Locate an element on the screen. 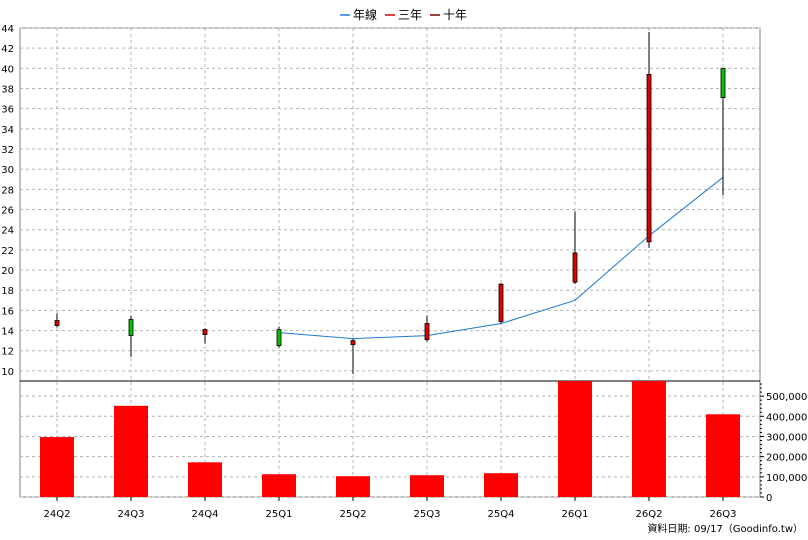 The image size is (808, 540). price-tick-label: 18 is located at coordinates (7, 291).